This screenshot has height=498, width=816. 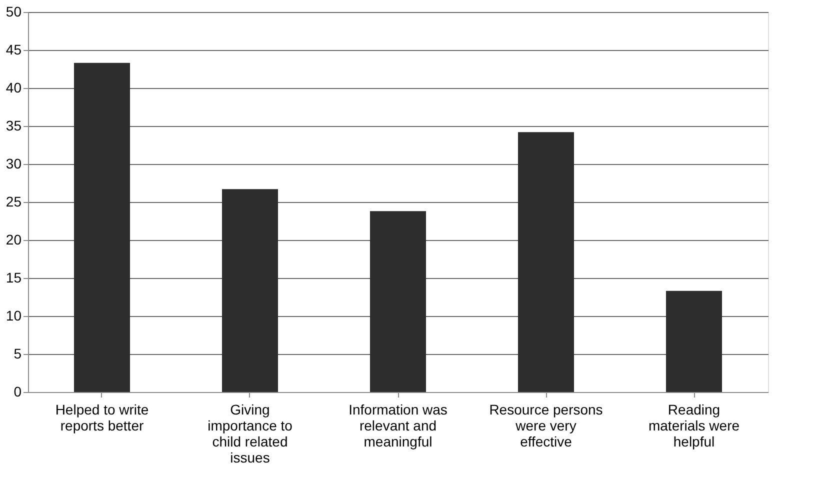 I want to click on x-tick-label: Giving importance to child related issues, so click(x=250, y=434).